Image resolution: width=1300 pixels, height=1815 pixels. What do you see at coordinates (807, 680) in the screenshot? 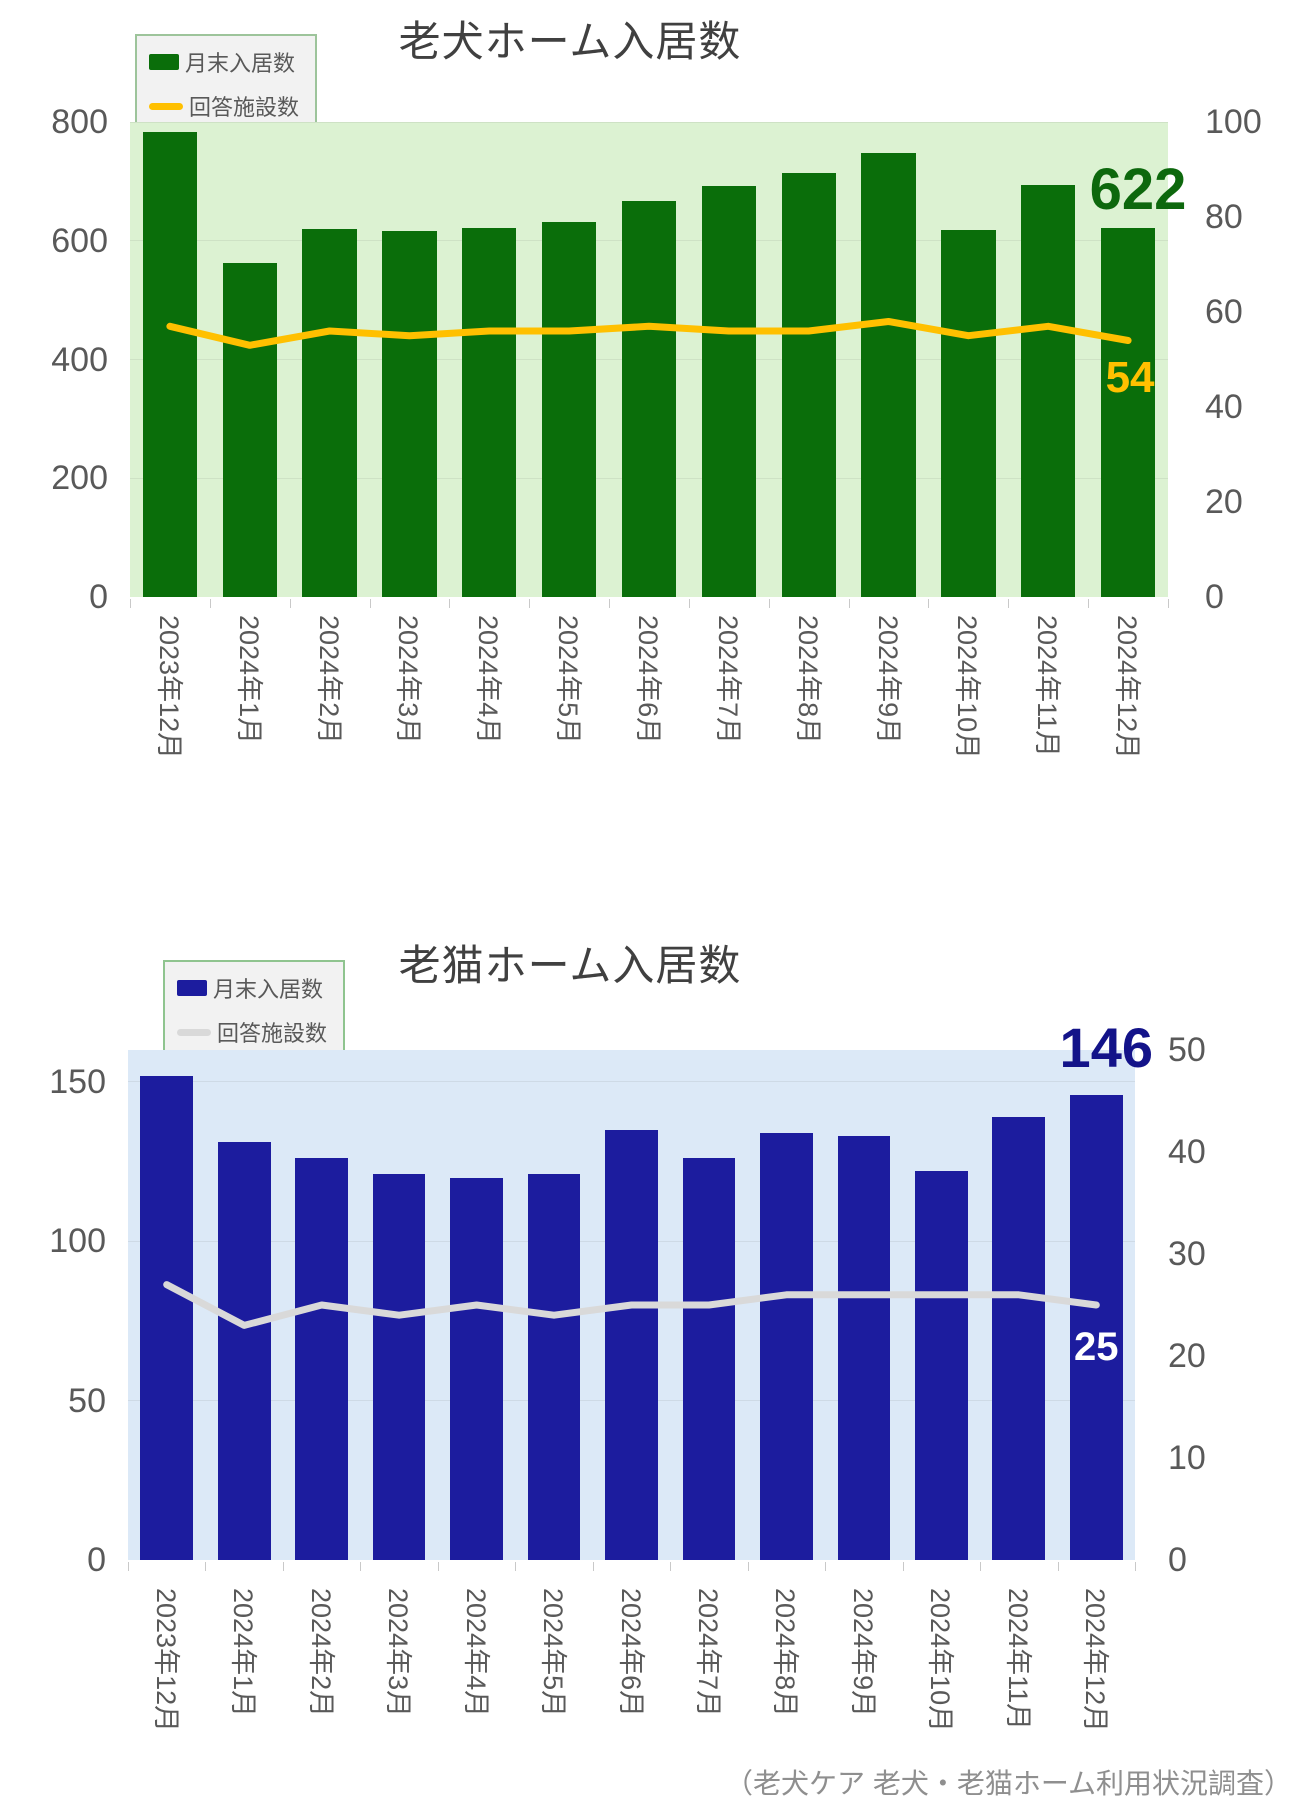
I see `x-axis-label: 2024年8月` at bounding box center [807, 680].